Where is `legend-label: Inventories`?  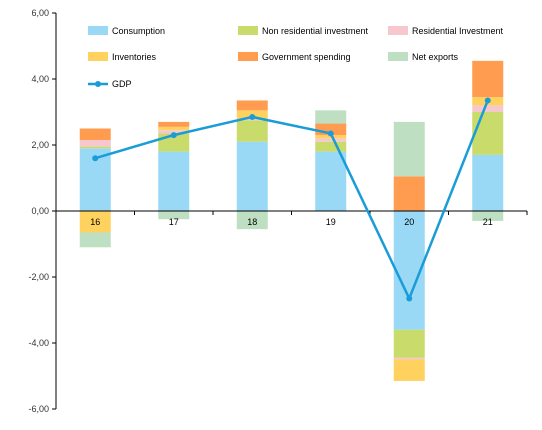 legend-label: Inventories is located at coordinates (134, 57).